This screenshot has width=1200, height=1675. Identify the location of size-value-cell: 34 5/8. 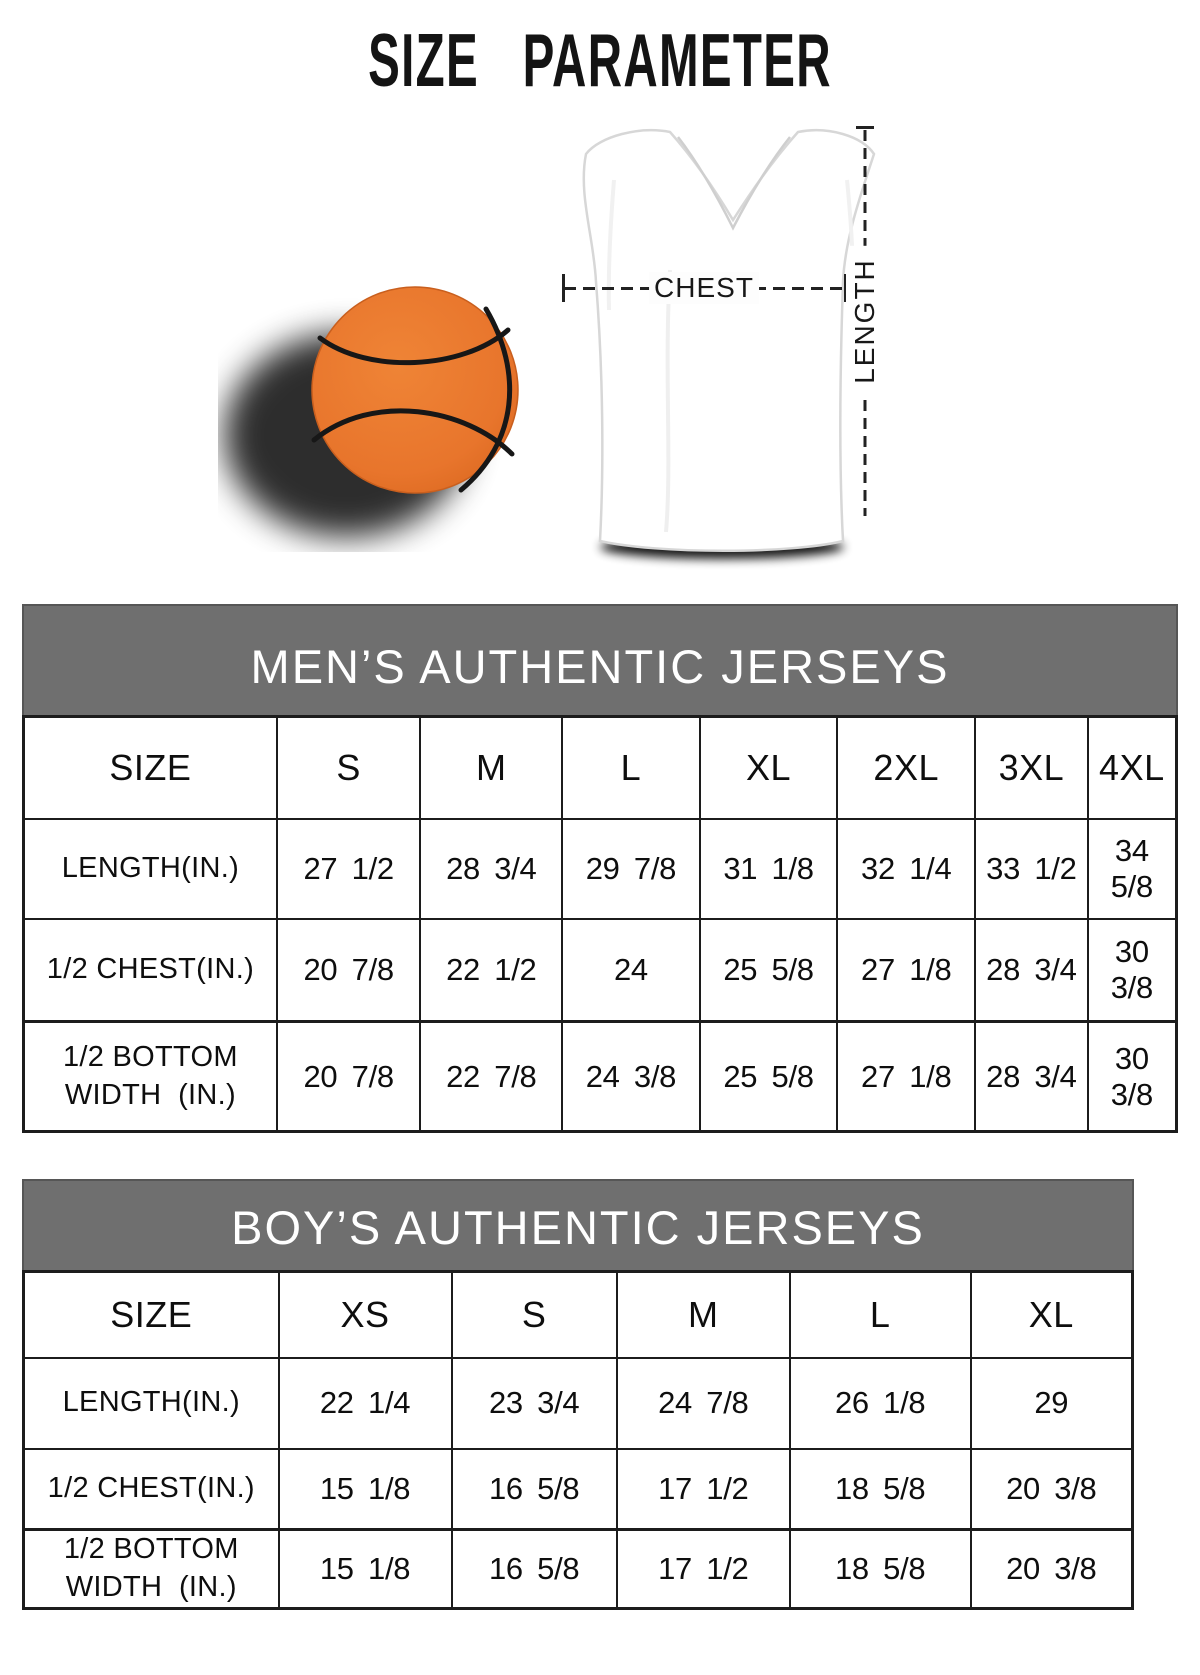
(1132, 868).